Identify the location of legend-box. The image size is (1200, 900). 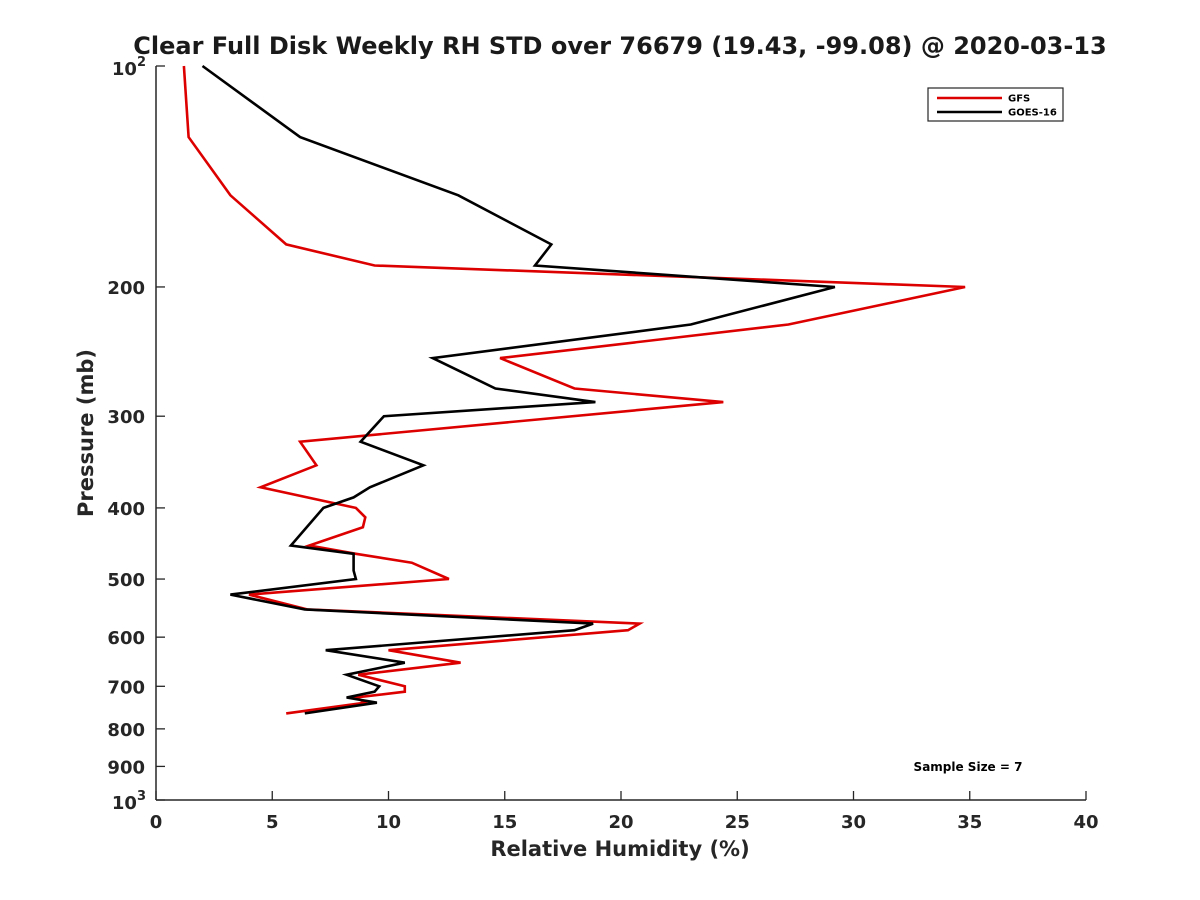
(995, 104).